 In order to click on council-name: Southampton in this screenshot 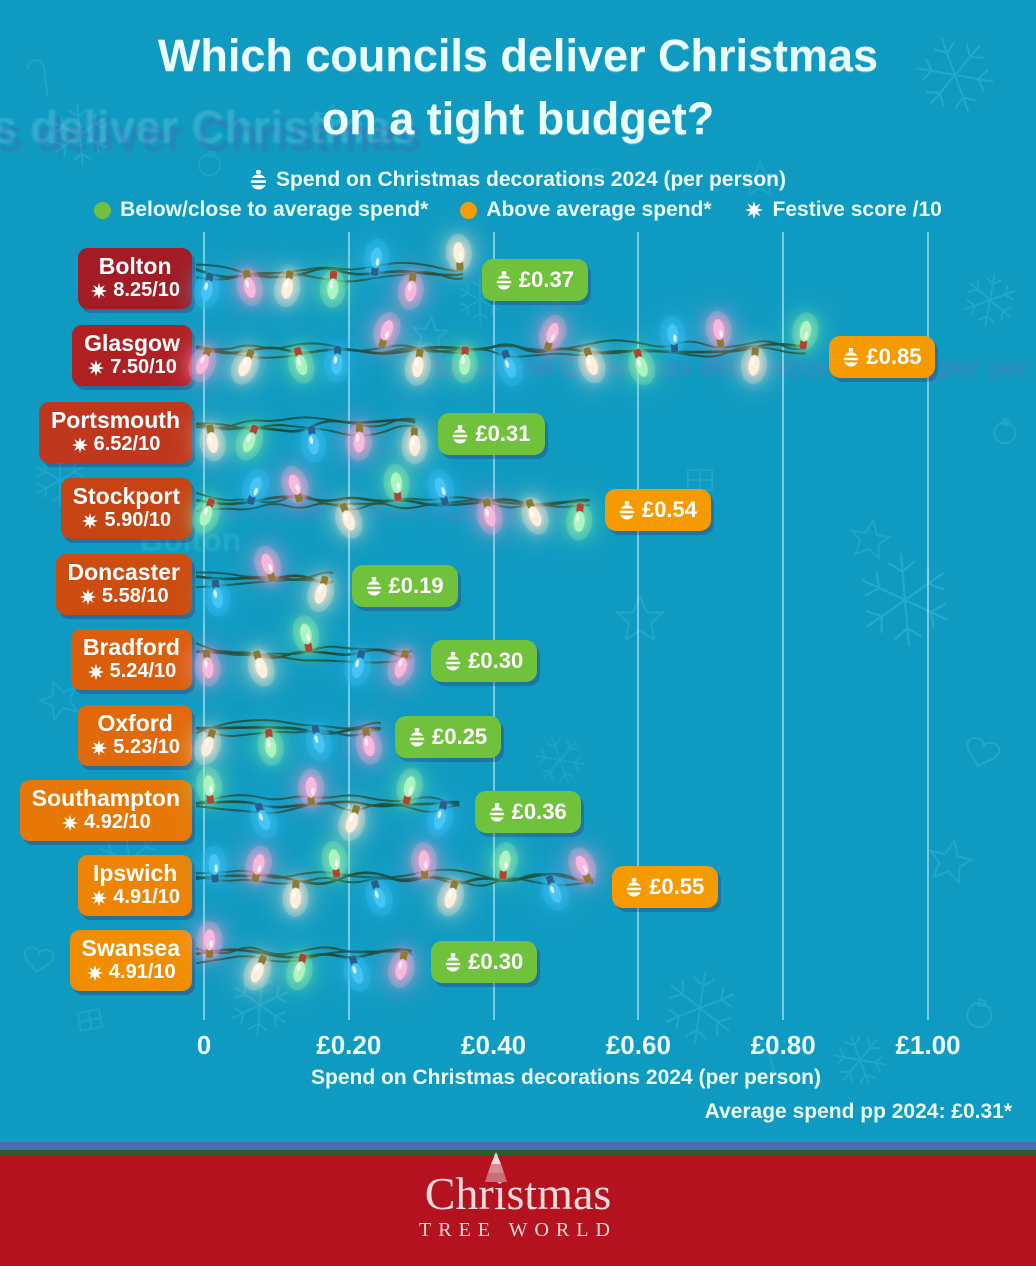, I will do `click(105, 798)`.